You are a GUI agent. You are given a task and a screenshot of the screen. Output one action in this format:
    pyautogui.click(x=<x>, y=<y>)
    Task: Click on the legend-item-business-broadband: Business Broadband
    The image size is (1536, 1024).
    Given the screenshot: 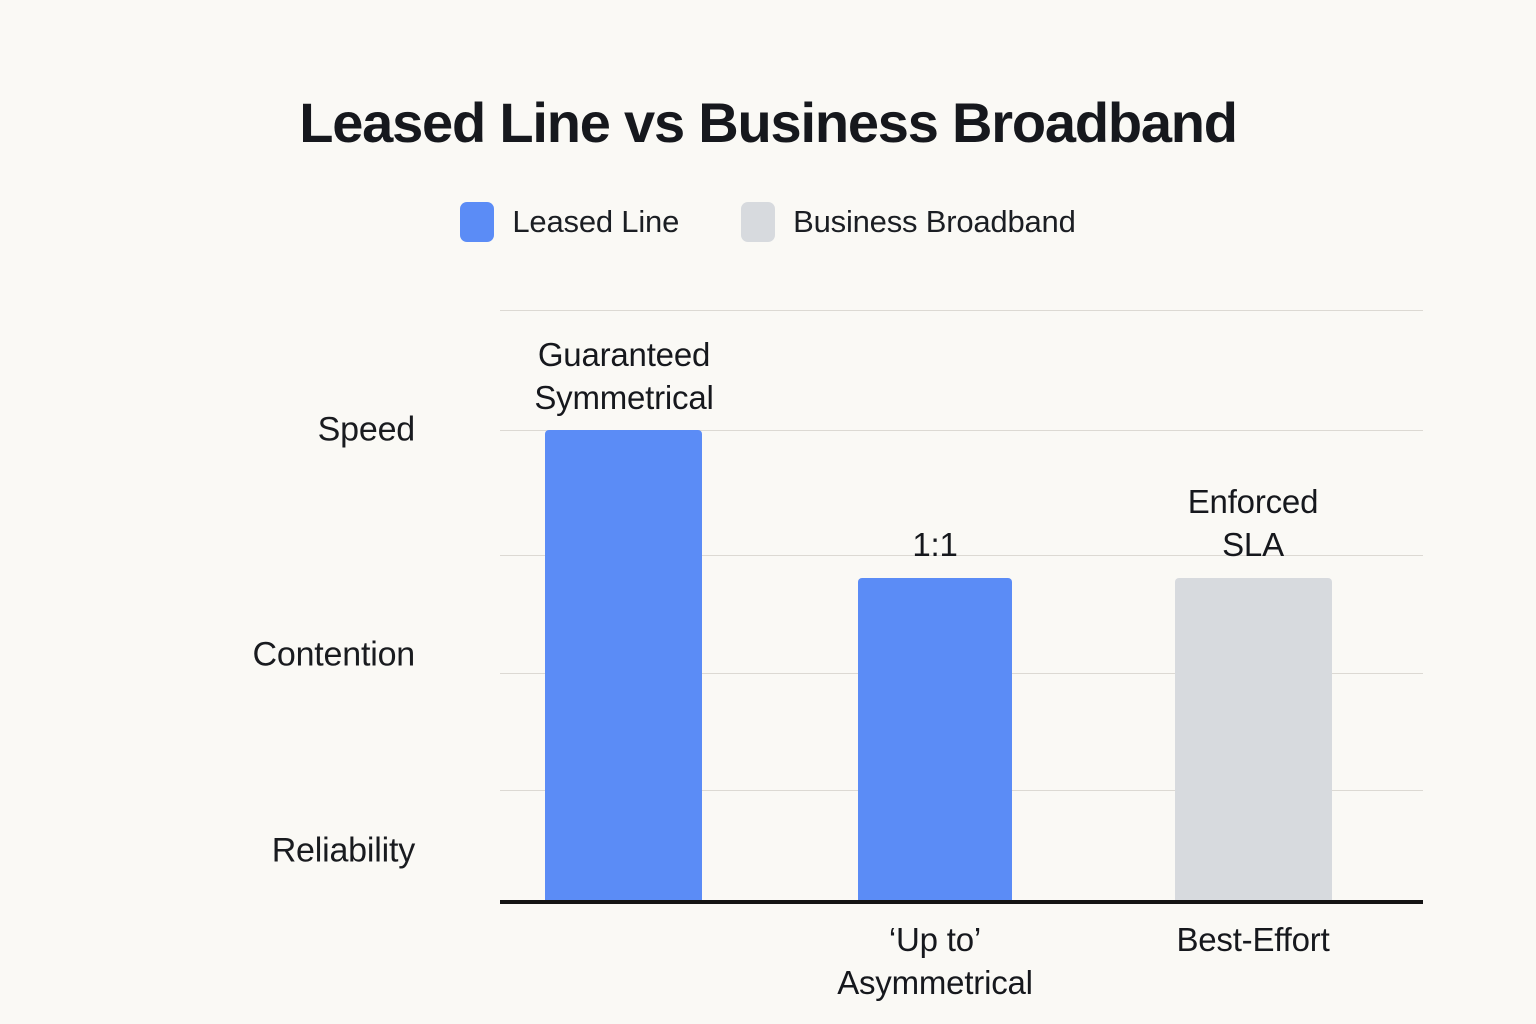 What is the action you would take?
    pyautogui.click(x=908, y=222)
    